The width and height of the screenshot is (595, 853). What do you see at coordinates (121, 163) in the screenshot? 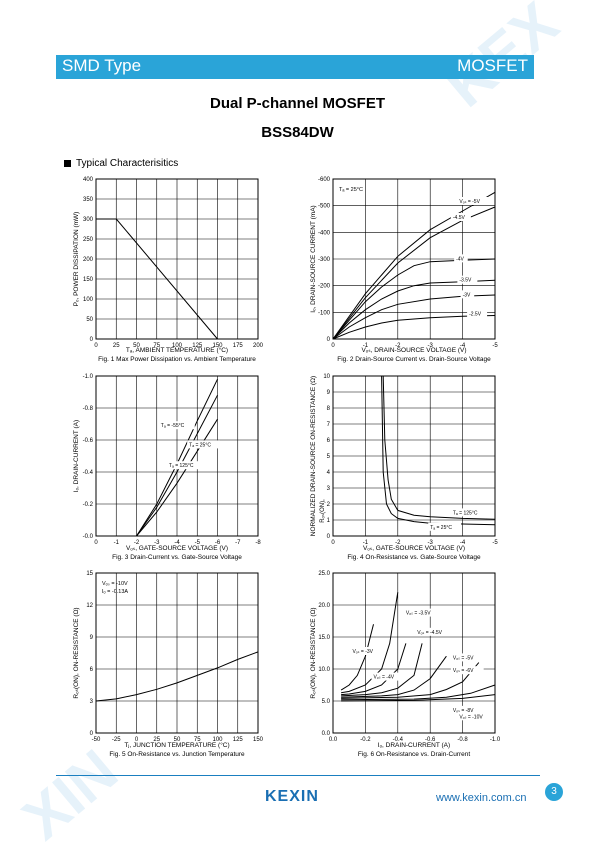
I see `section-heading: Typical Characterisitics` at bounding box center [121, 163].